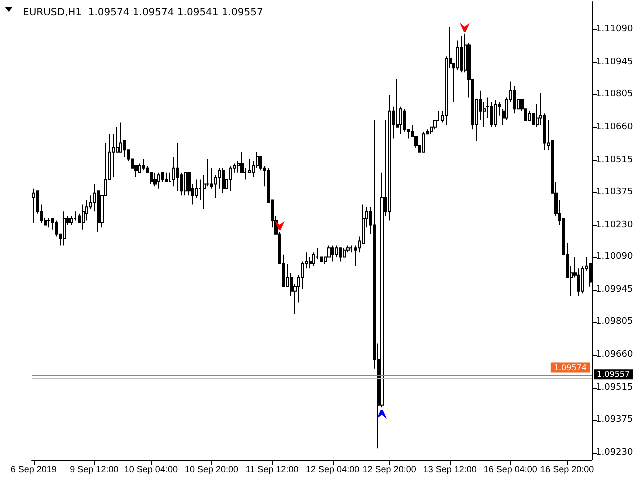  Describe the element at coordinates (450, 469) in the screenshot. I see `x-tick-label: 13 Sep 12:00` at that location.